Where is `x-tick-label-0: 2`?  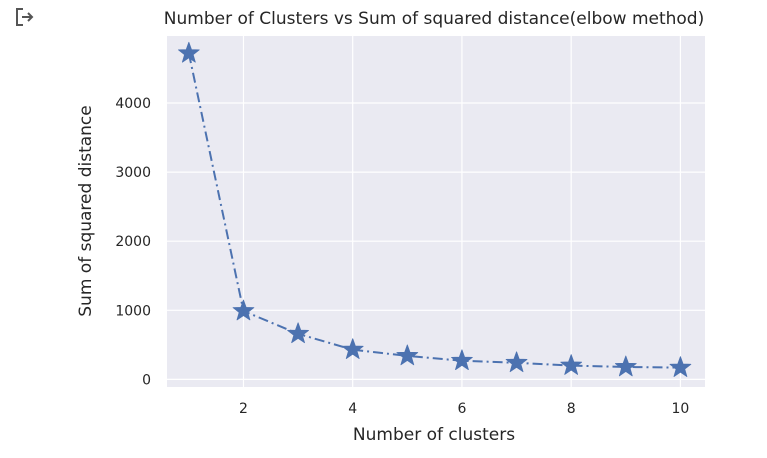 x-tick-label-0: 2 is located at coordinates (243, 409).